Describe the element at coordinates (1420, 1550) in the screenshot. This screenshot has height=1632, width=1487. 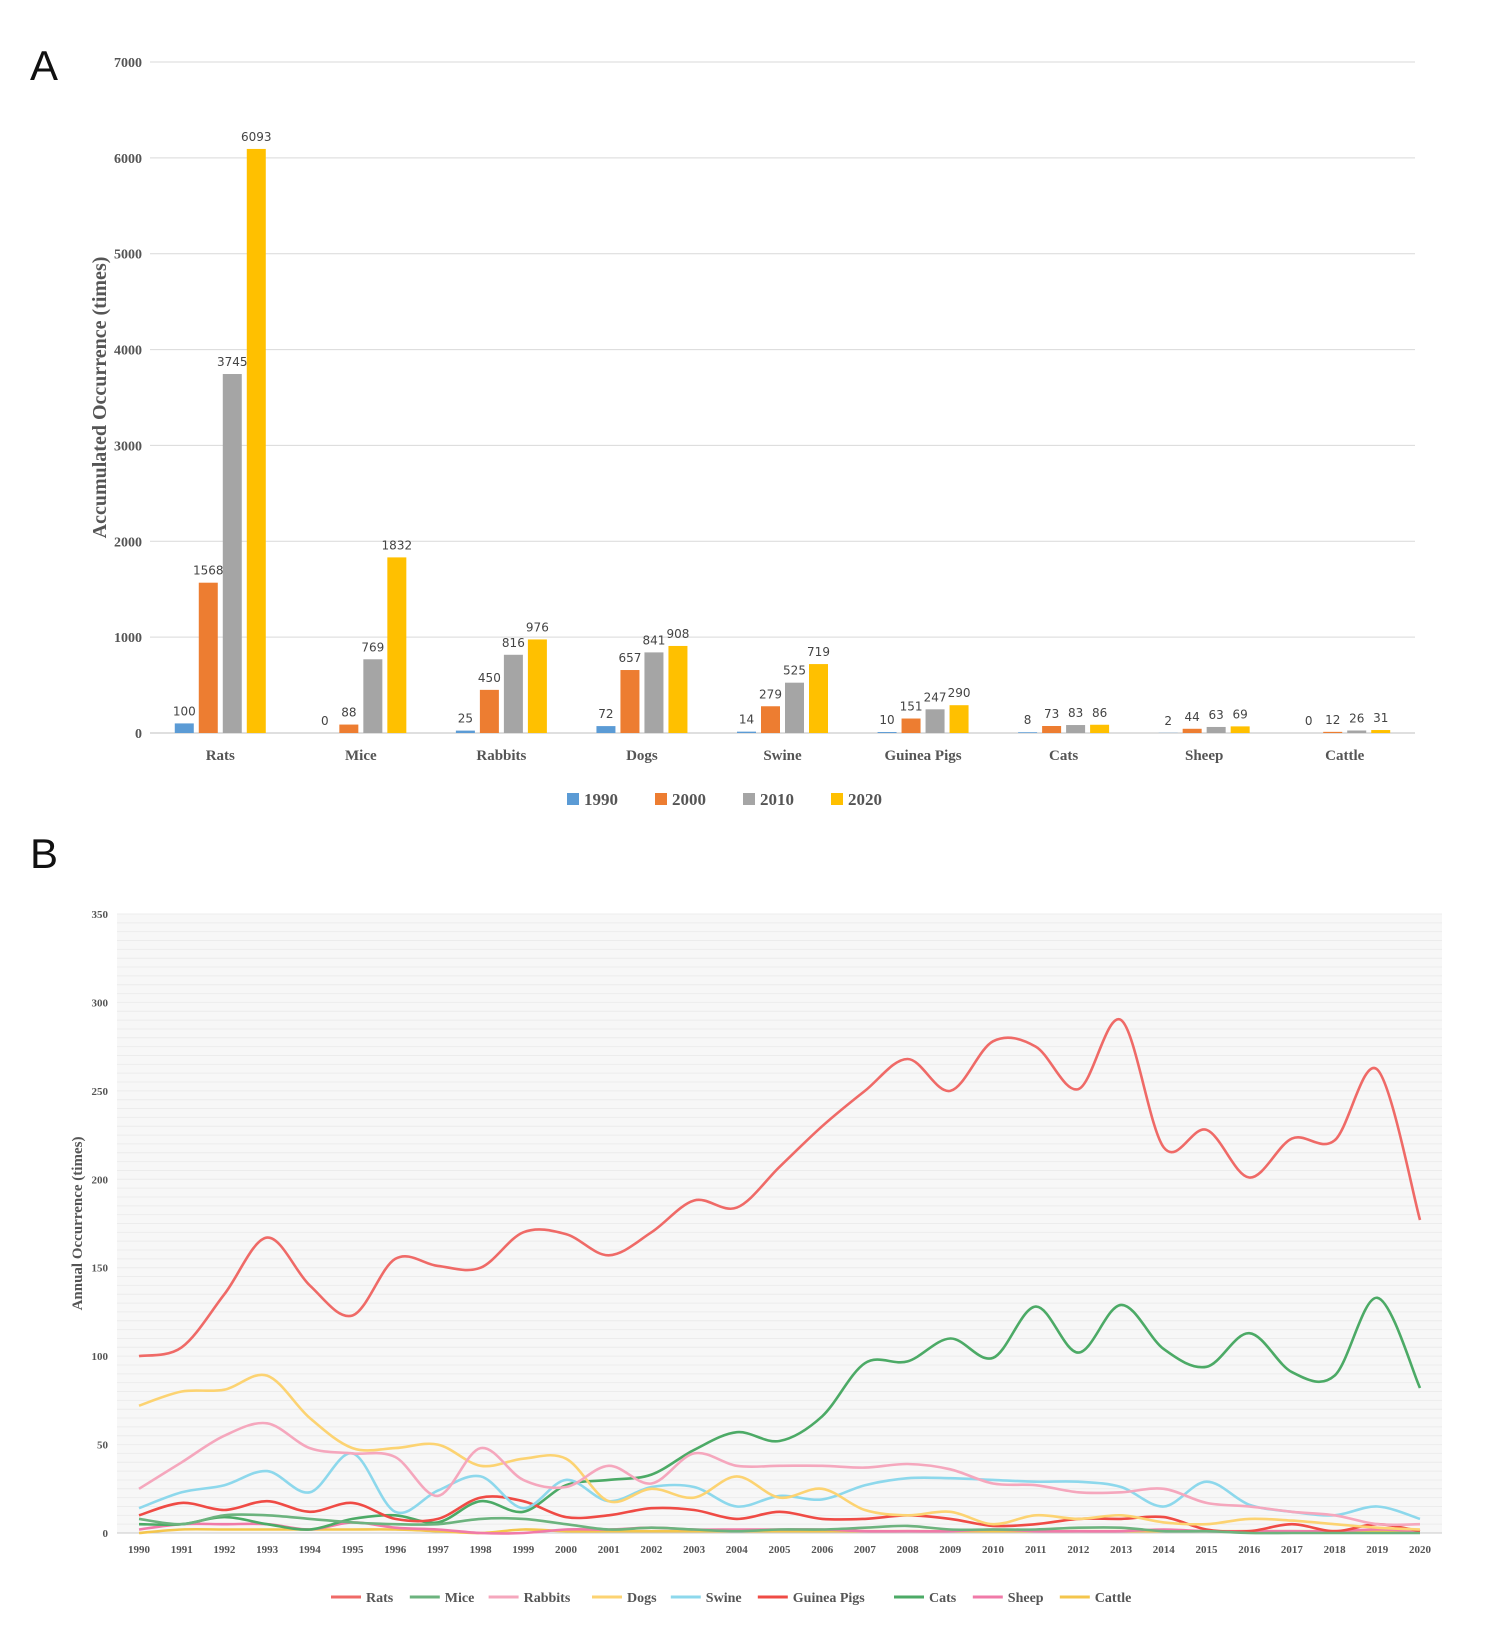
I see `x-tick-b: 2020` at that location.